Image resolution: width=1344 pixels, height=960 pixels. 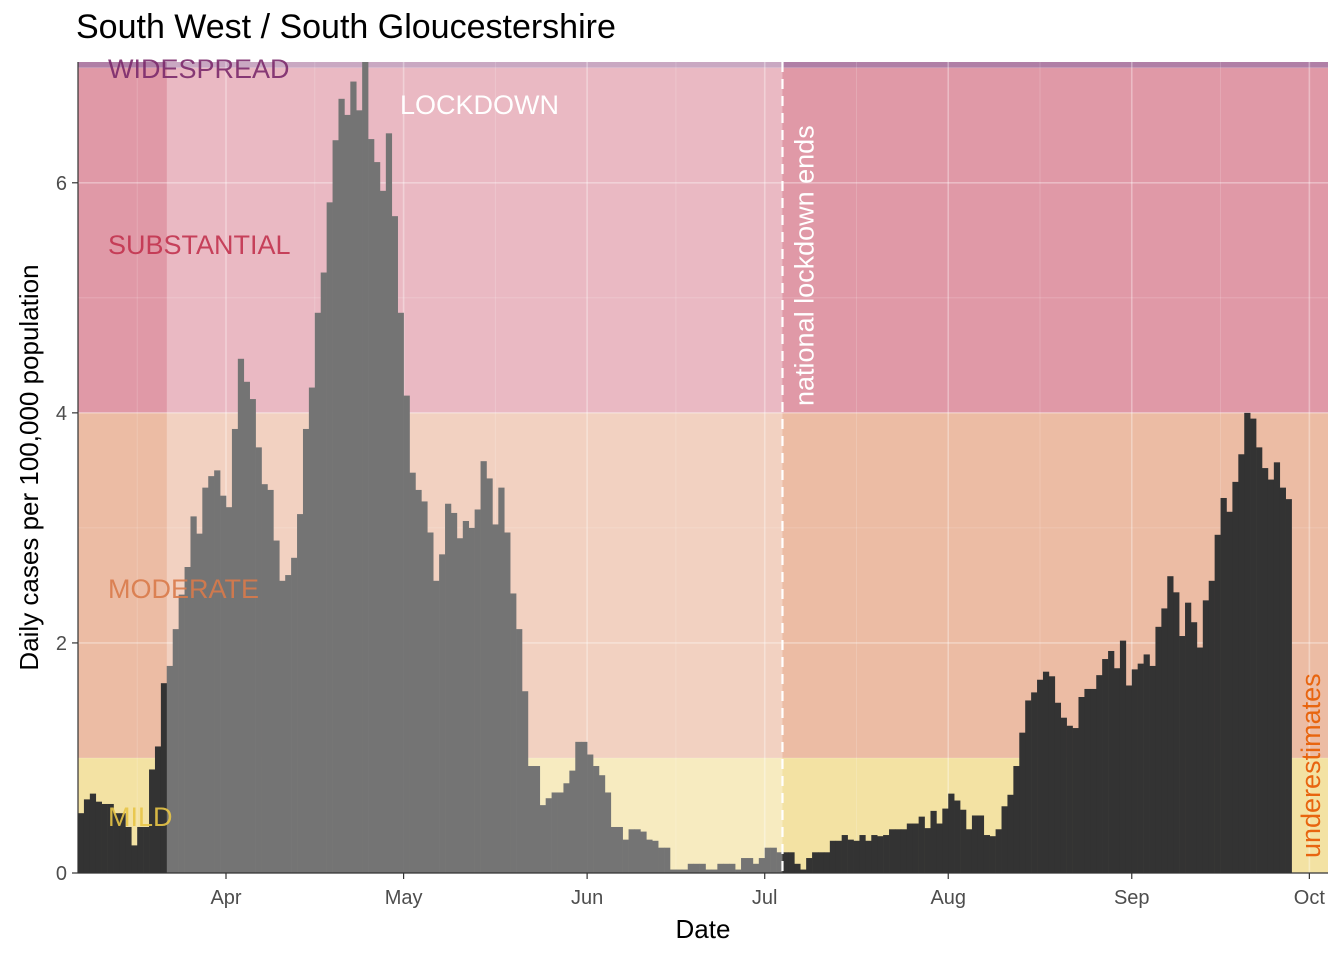 What do you see at coordinates (29, 467) in the screenshot?
I see `y-axis-title: Daily cases per 100,000 population` at bounding box center [29, 467].